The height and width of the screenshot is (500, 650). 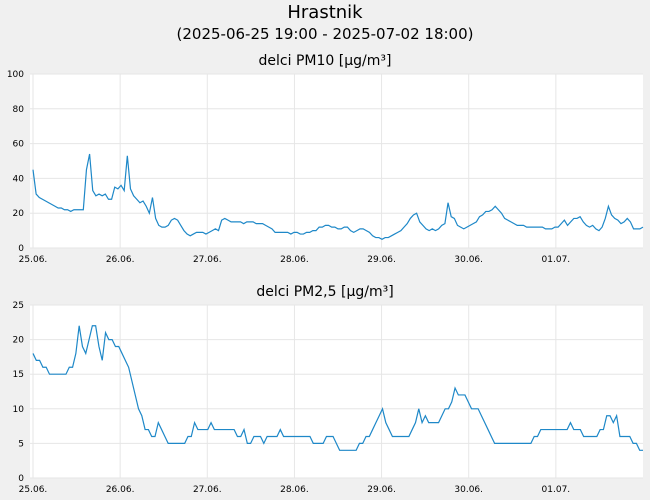 I want to click on pm25-y-tick-label: 5, so click(x=21, y=444).